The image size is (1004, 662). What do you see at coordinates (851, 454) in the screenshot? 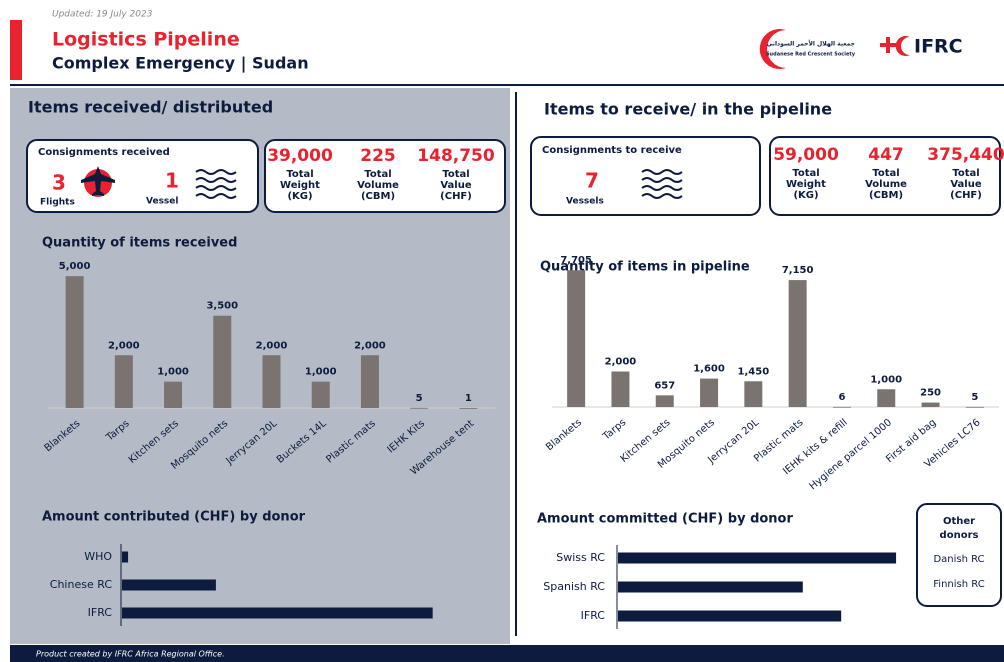
I see `x-tick-label: Hygiene parcel 1000` at bounding box center [851, 454].